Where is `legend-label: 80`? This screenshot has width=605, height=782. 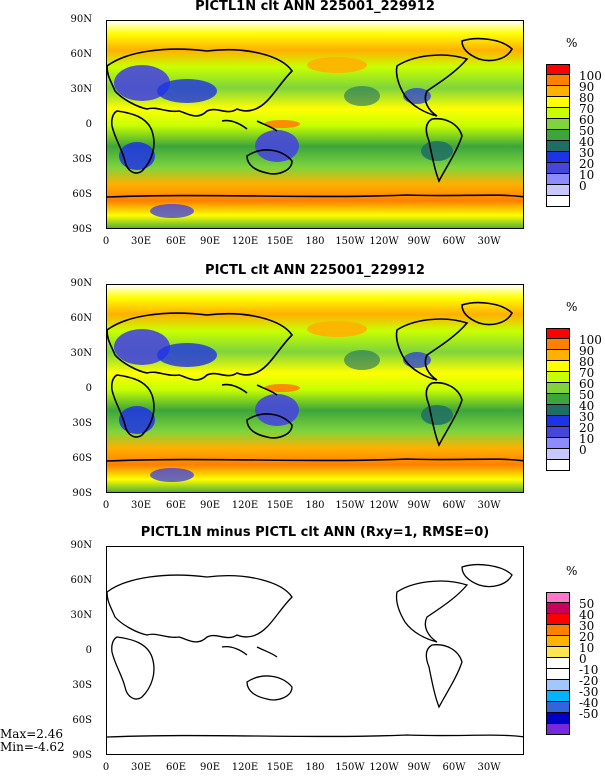
legend-label: 80 is located at coordinates (587, 98).